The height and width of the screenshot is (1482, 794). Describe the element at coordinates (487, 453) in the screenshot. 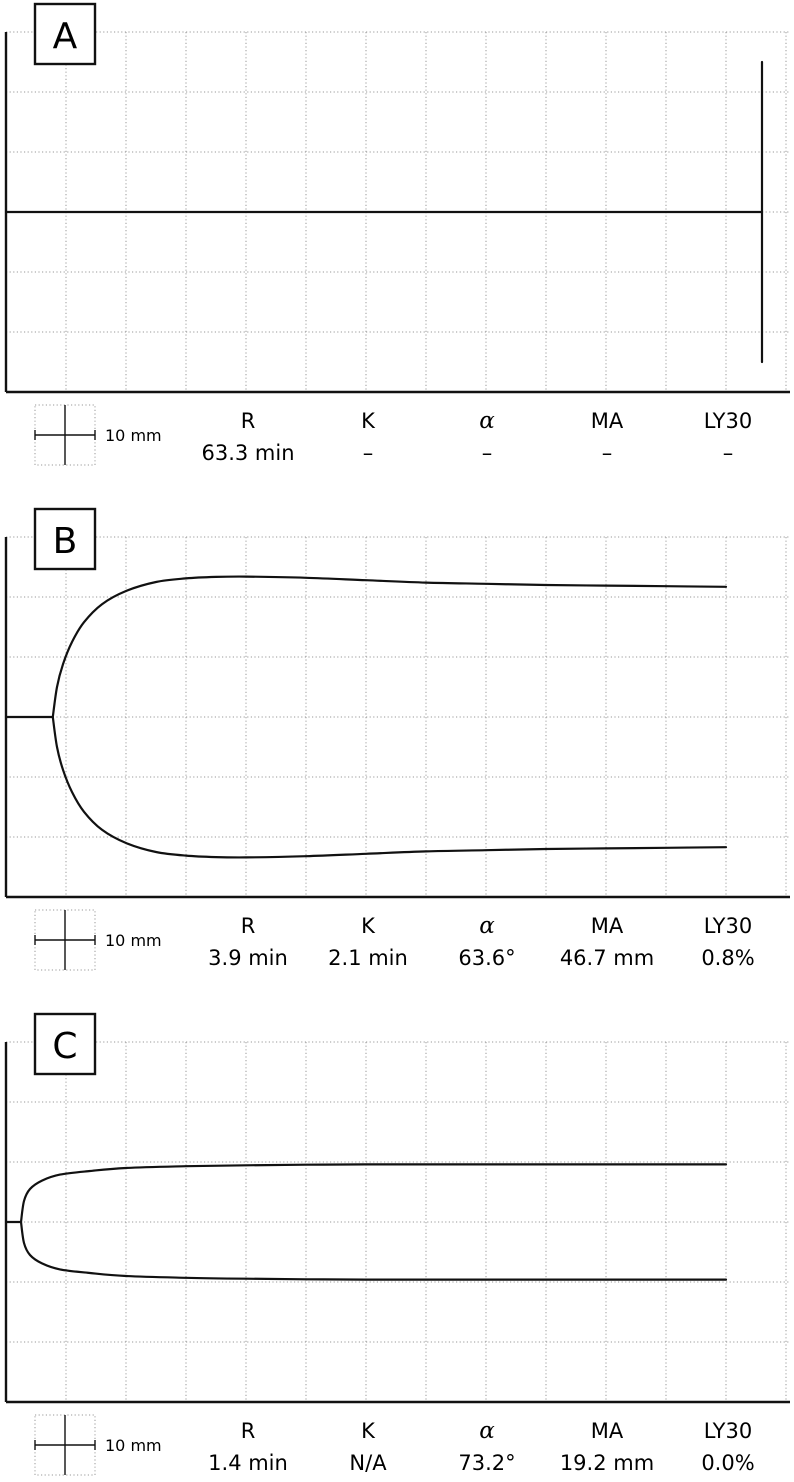

I see `metric-value-alpha: –` at that location.